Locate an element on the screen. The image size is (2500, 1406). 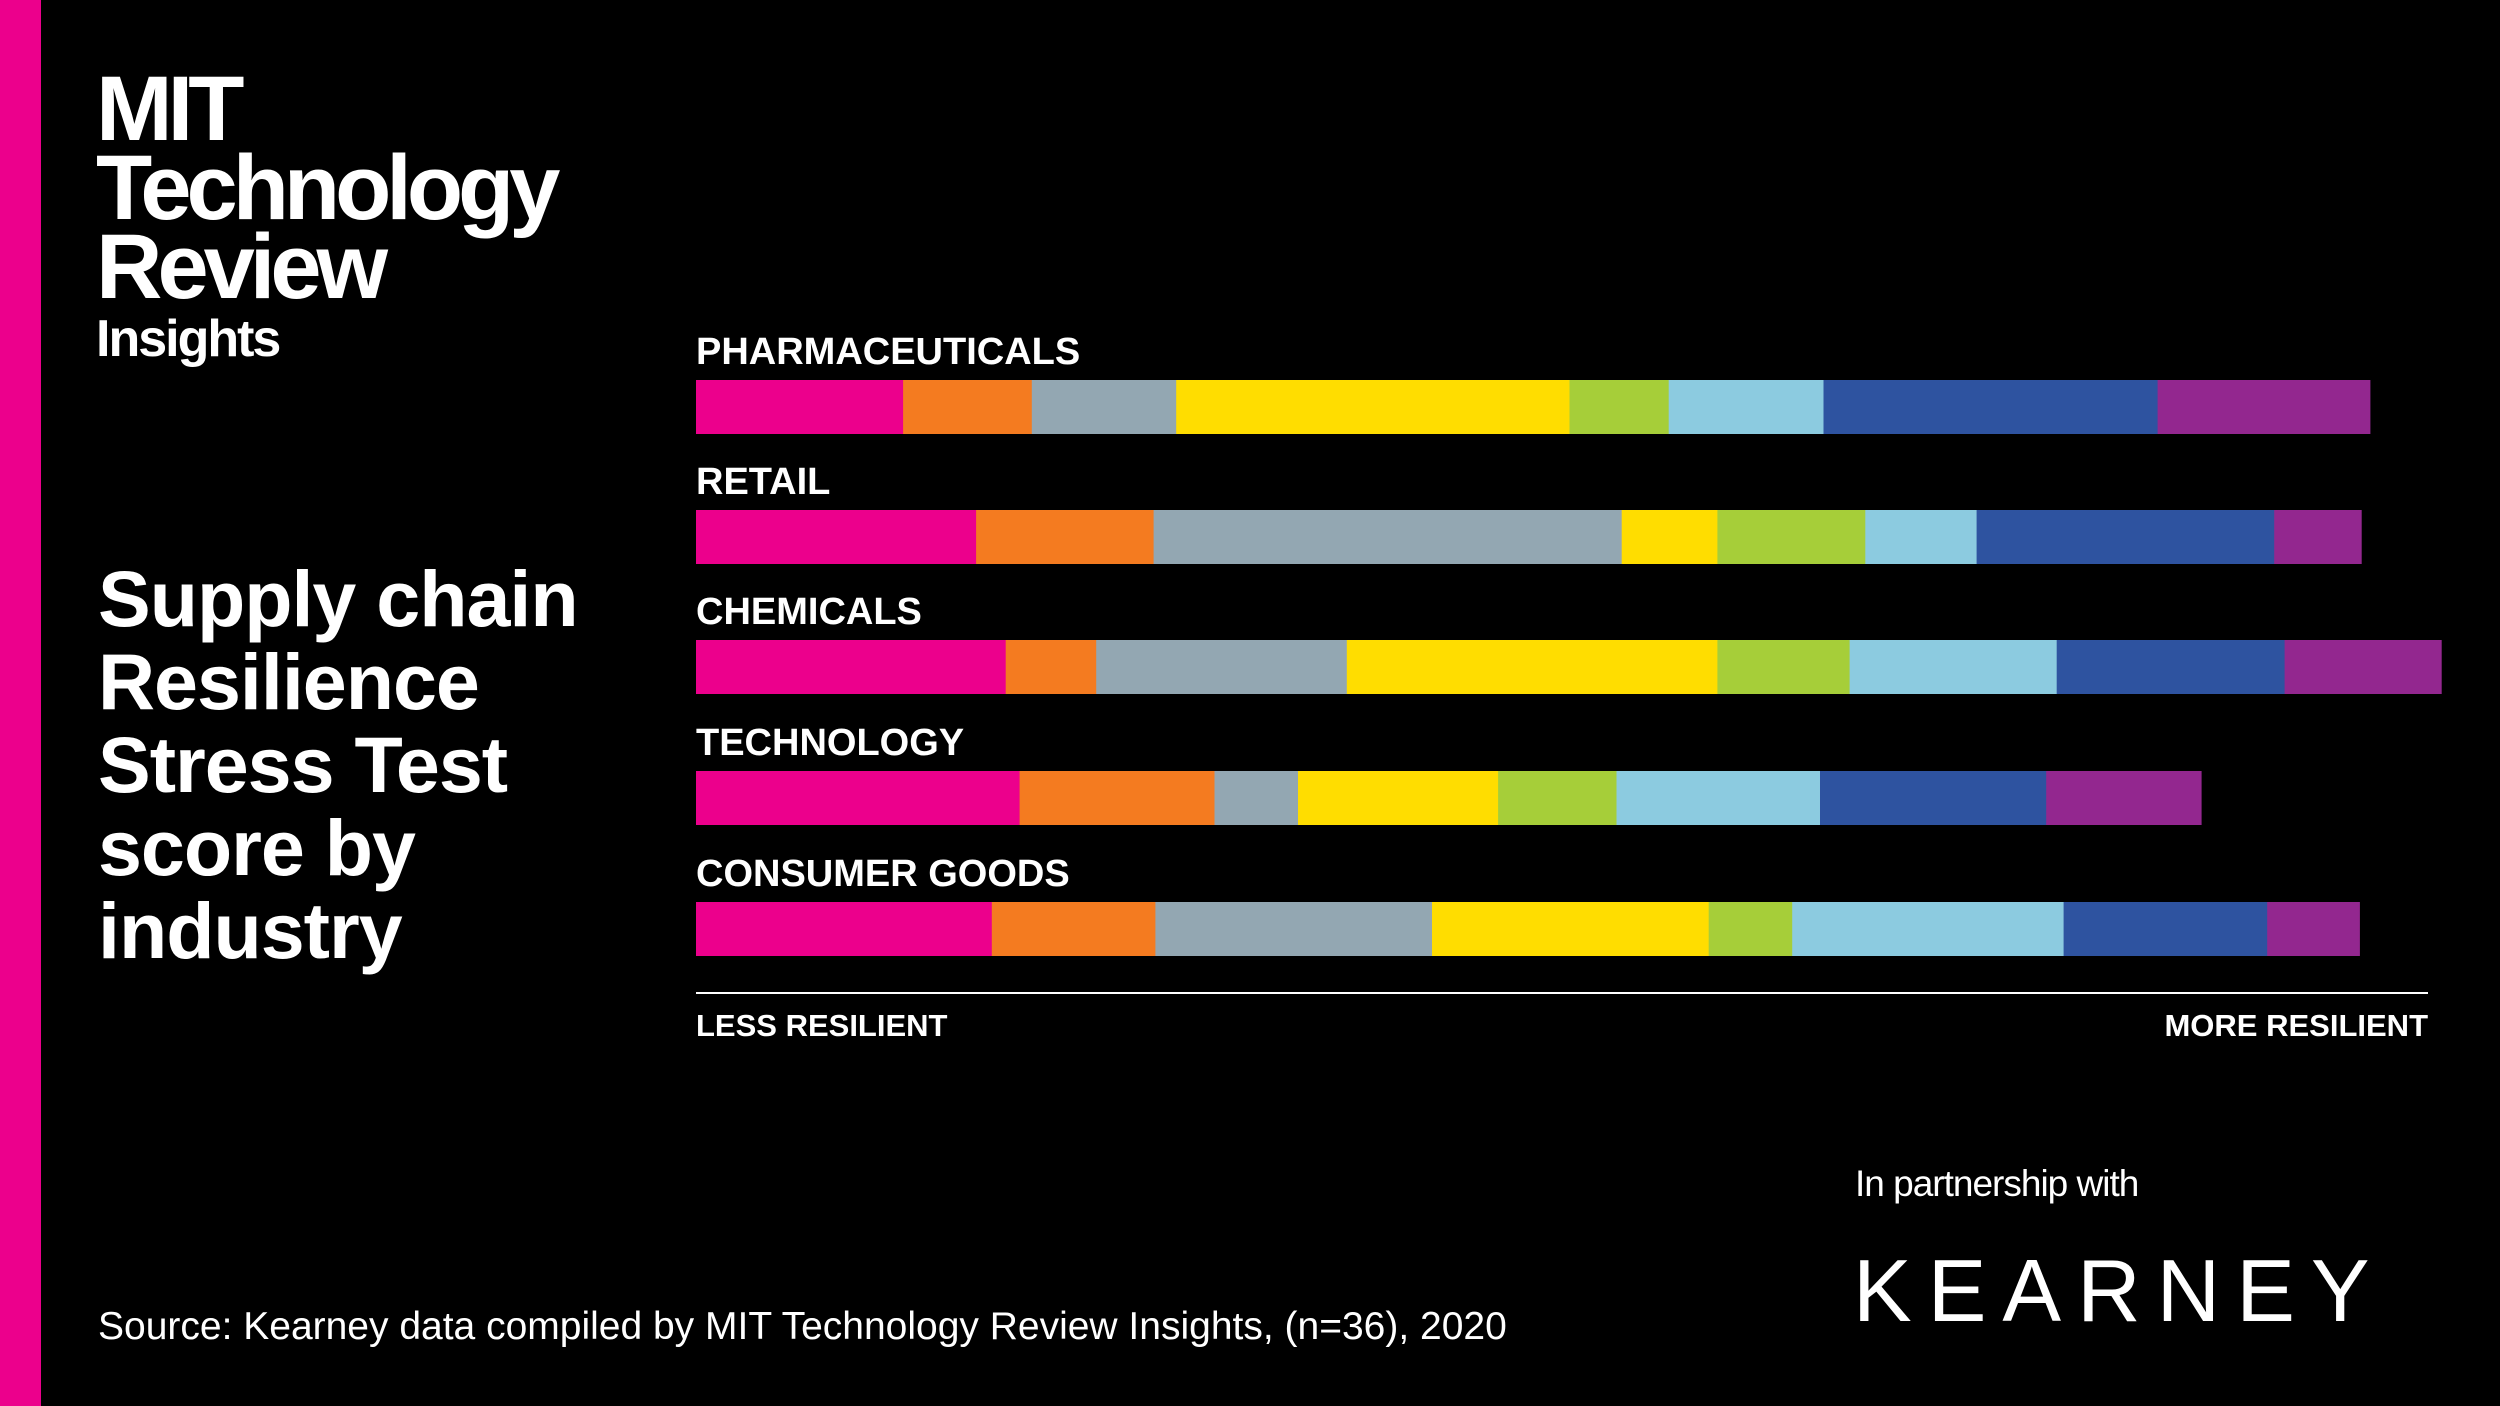
category-label-technology: TECHNOLOGY is located at coordinates (830, 743).